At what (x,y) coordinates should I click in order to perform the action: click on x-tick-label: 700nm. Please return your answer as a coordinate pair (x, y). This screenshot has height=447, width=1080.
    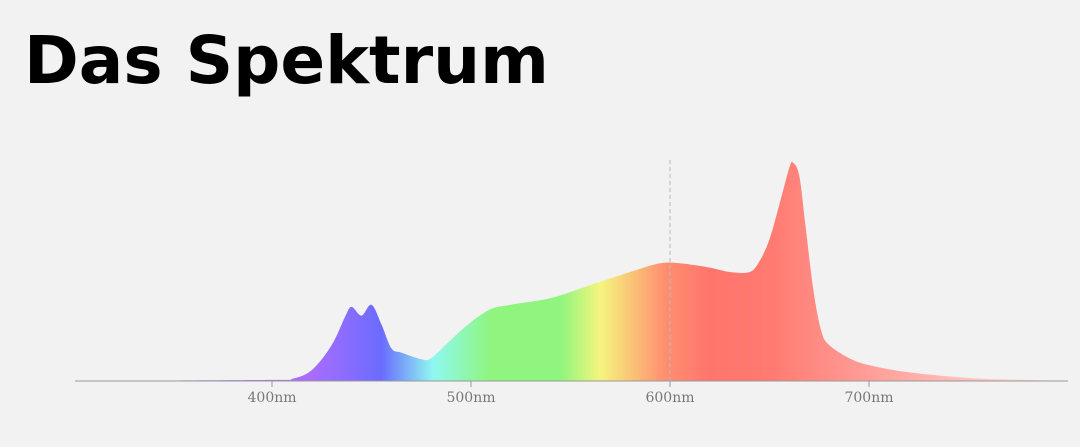
    Looking at the image, I should click on (868, 398).